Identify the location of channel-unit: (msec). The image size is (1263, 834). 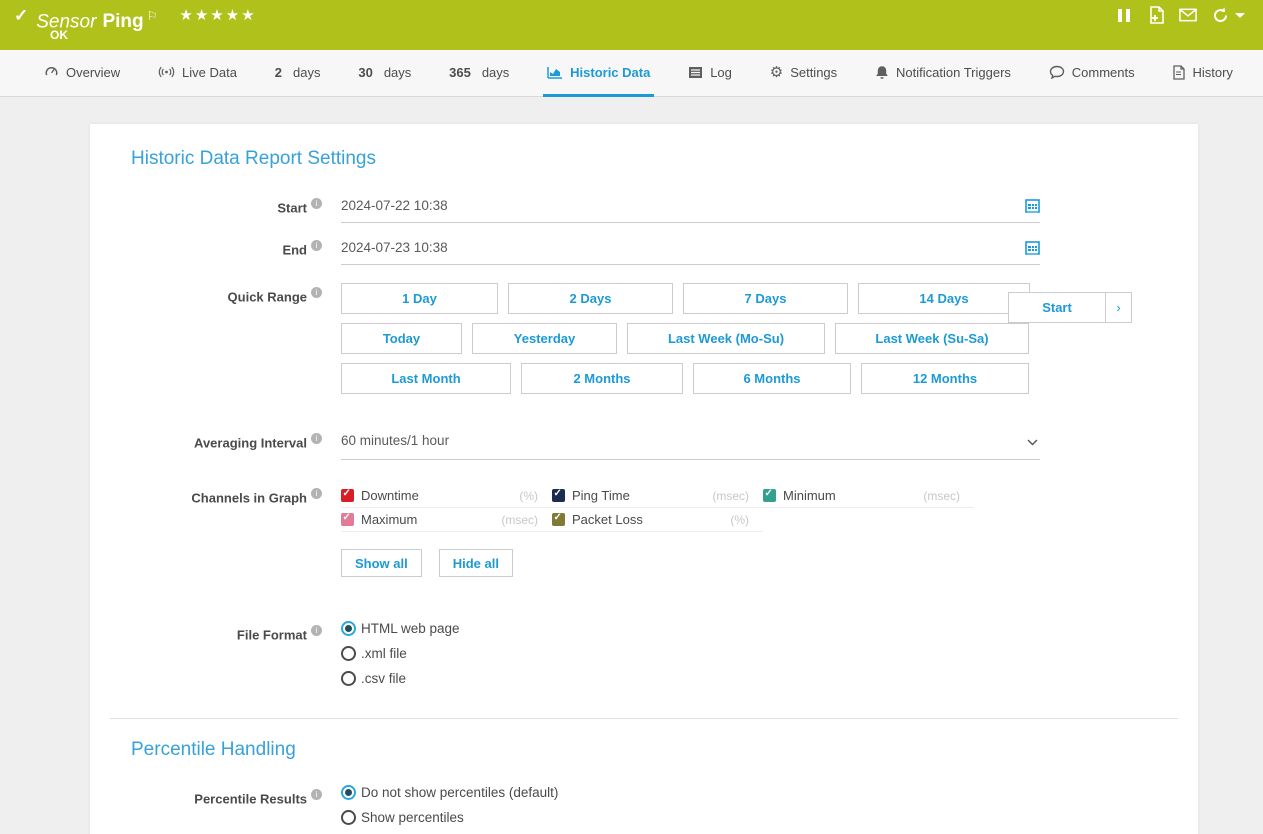
(730, 495).